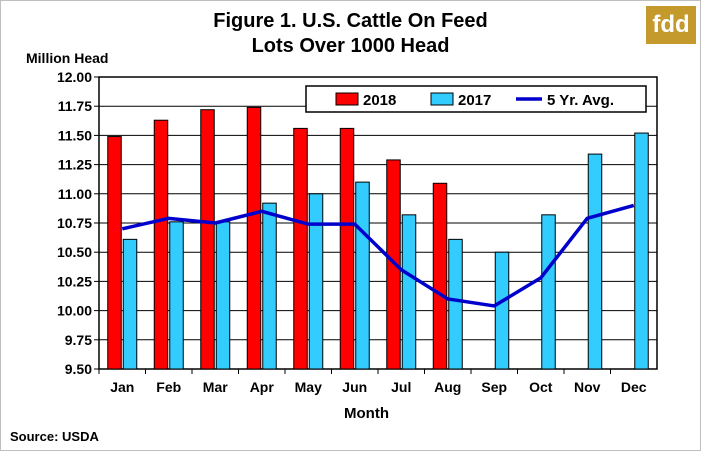 The width and height of the screenshot is (701, 451). Describe the element at coordinates (641, 251) in the screenshot. I see `bar-2017-Dec` at that location.